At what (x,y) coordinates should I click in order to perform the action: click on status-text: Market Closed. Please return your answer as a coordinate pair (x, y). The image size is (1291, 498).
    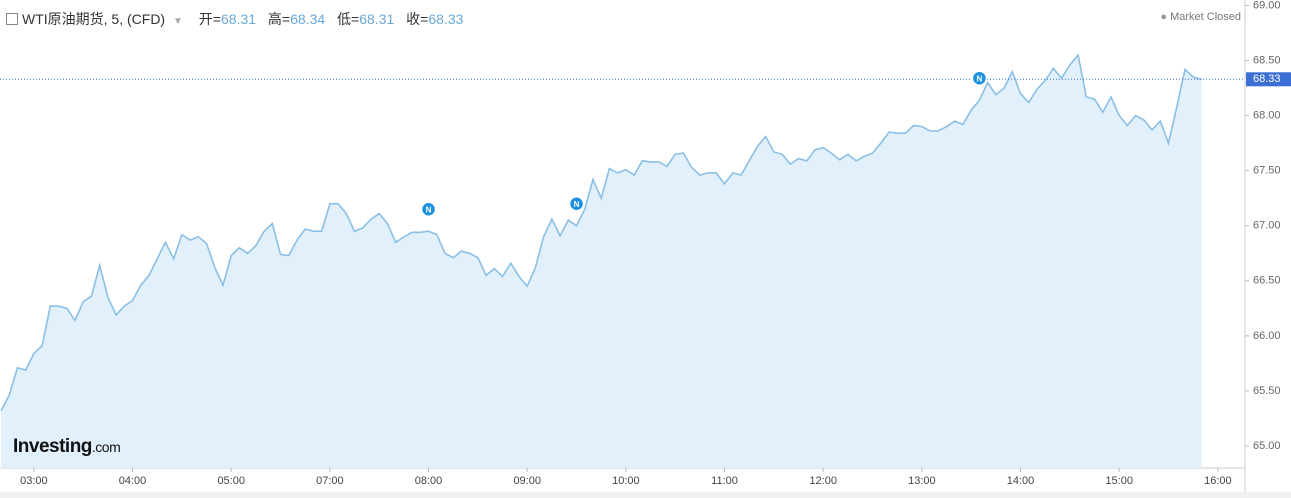
    Looking at the image, I should click on (1205, 17).